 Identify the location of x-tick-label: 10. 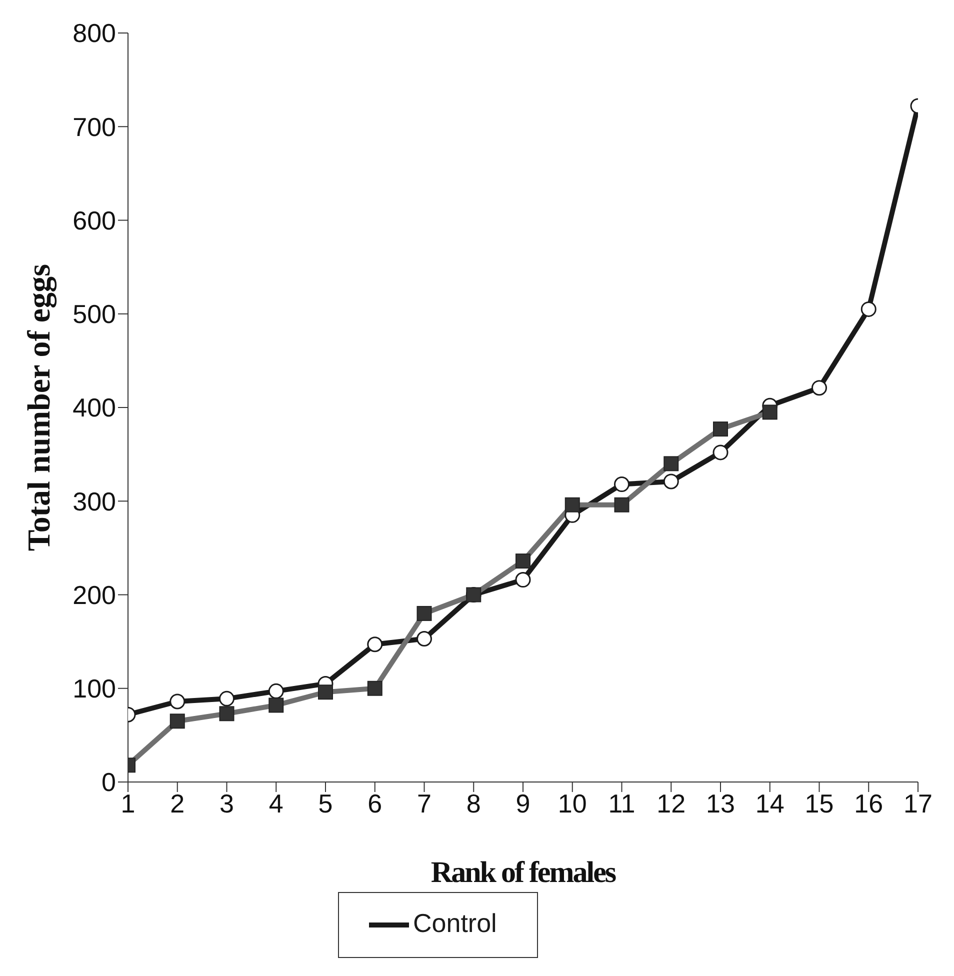
(572, 803).